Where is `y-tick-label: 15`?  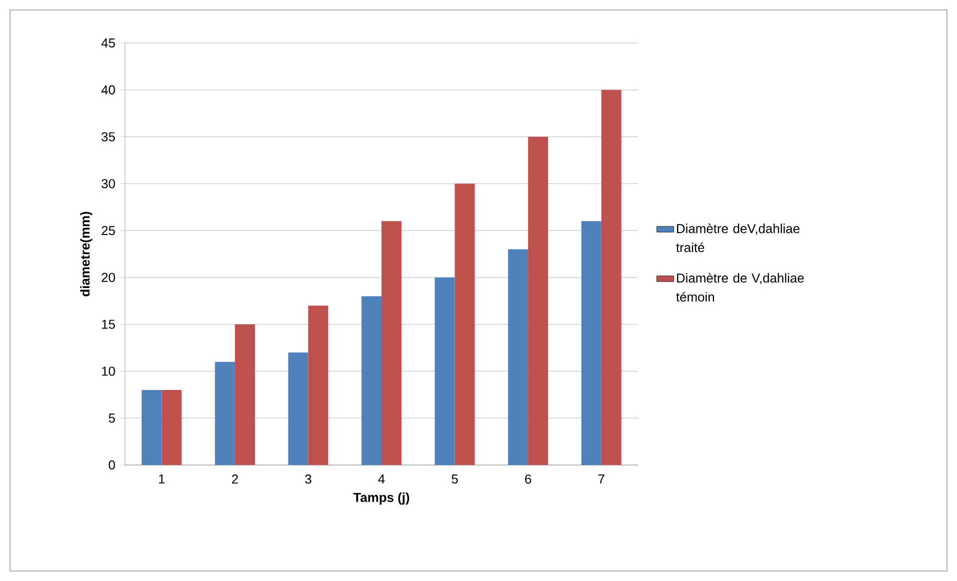
y-tick-label: 15 is located at coordinates (108, 324).